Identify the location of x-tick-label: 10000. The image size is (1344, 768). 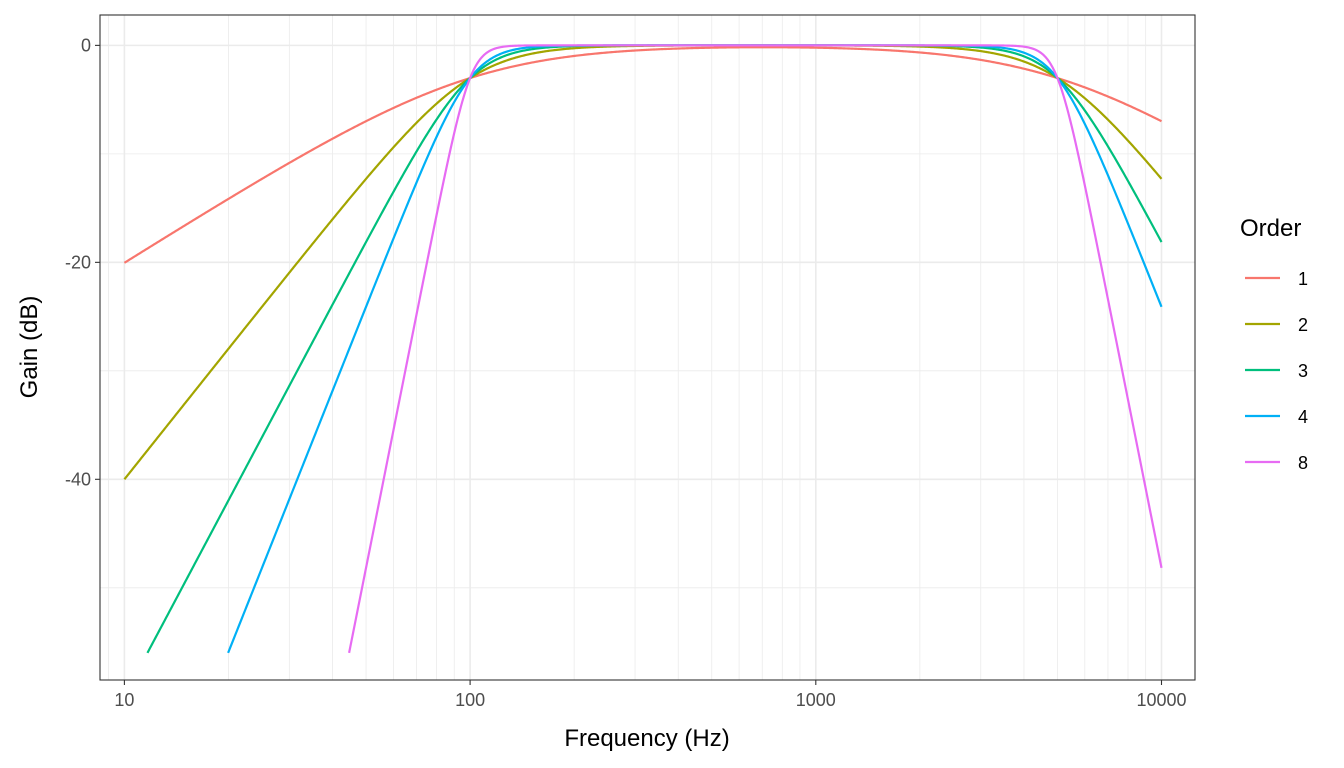
(1161, 700).